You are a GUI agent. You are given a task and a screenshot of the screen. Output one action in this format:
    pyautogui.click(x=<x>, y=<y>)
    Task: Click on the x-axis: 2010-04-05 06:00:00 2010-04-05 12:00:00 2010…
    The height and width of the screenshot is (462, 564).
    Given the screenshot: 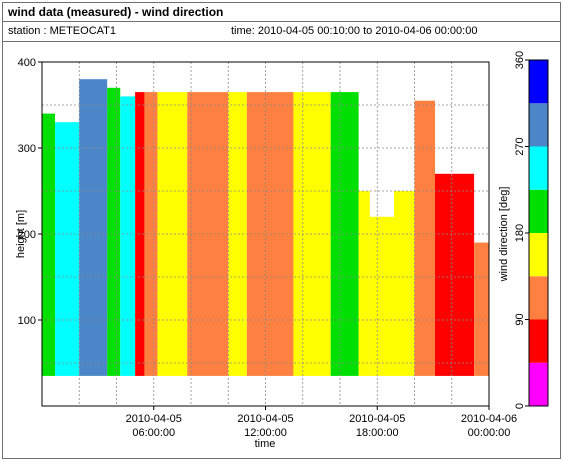 What is the action you would take?
    pyautogui.click(x=321, y=422)
    